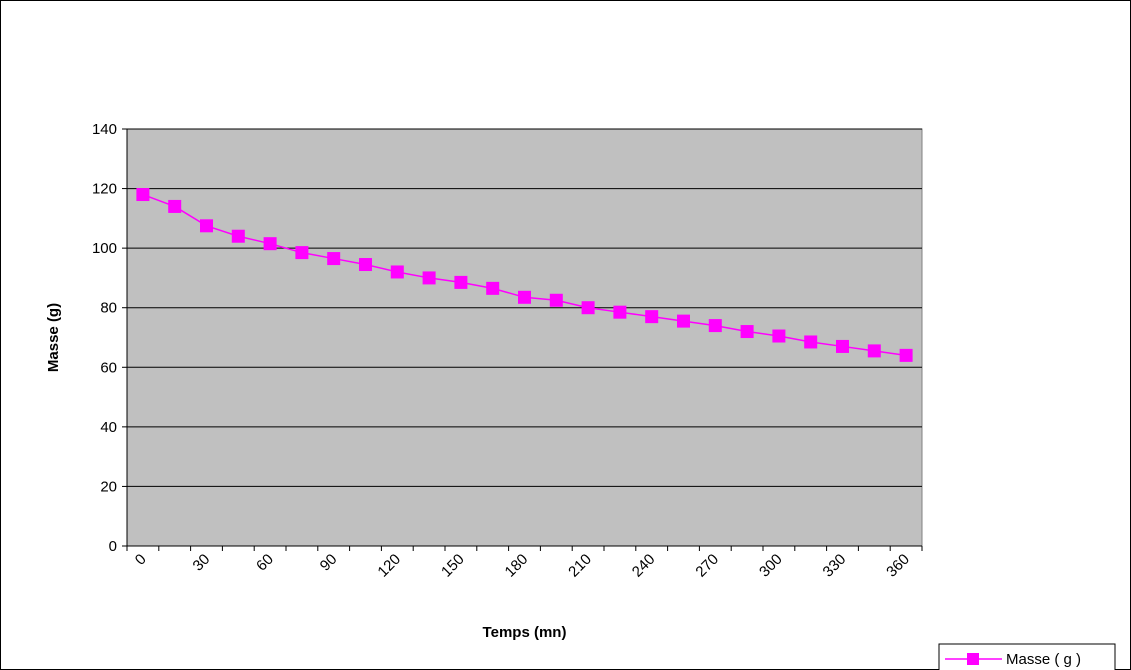 This screenshot has width=1131, height=670. What do you see at coordinates (453, 566) in the screenshot?
I see `x-tick-label: 150` at bounding box center [453, 566].